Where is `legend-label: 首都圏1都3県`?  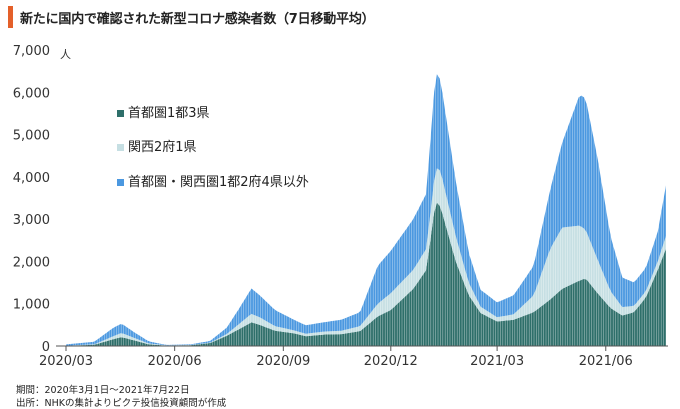 legend-label: 首都圏1都3県 is located at coordinates (169, 113).